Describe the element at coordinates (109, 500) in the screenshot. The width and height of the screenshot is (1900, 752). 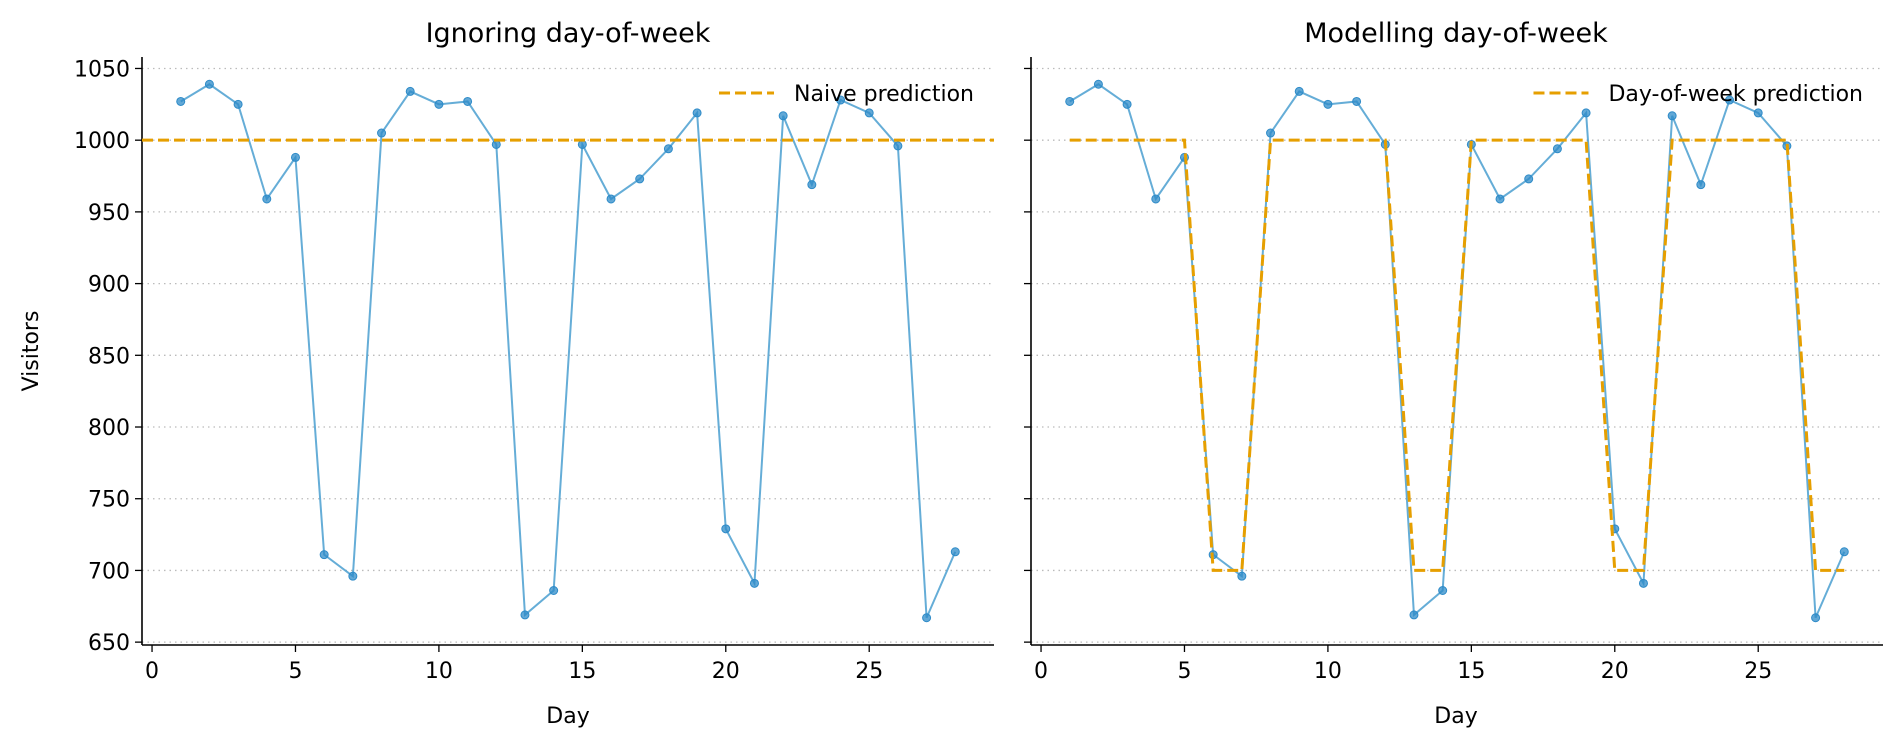
I see `y-tick-label: 750` at that location.